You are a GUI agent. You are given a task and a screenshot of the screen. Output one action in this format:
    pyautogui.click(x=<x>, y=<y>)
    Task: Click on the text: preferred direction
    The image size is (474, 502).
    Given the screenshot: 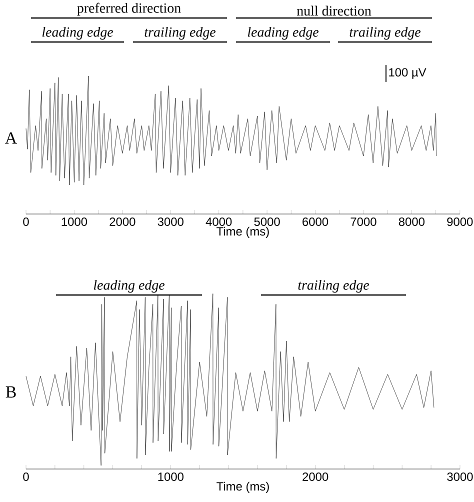 What is the action you would take?
    pyautogui.click(x=129, y=9)
    